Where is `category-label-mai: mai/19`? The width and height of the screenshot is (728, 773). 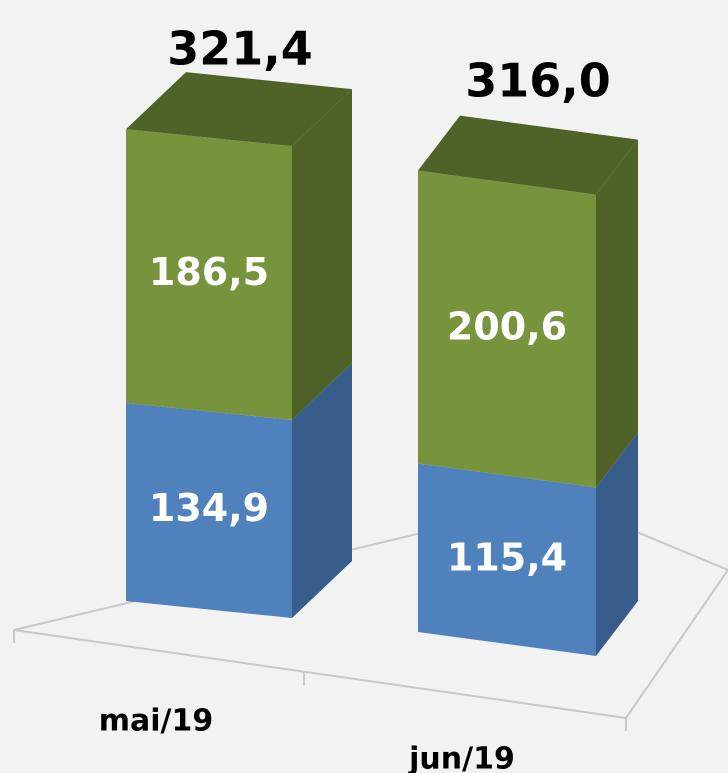 category-label-mai: mai/19 is located at coordinates (156, 721).